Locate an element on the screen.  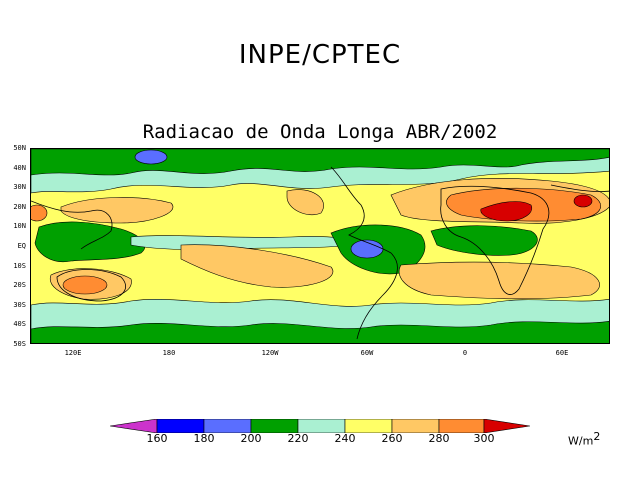
colorbar-label-280: 280 is located at coordinates (439, 438).